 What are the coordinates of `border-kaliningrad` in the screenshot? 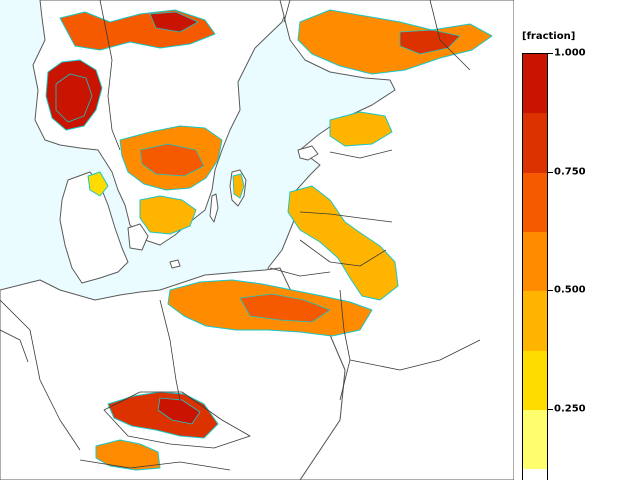 It's located at (300, 272).